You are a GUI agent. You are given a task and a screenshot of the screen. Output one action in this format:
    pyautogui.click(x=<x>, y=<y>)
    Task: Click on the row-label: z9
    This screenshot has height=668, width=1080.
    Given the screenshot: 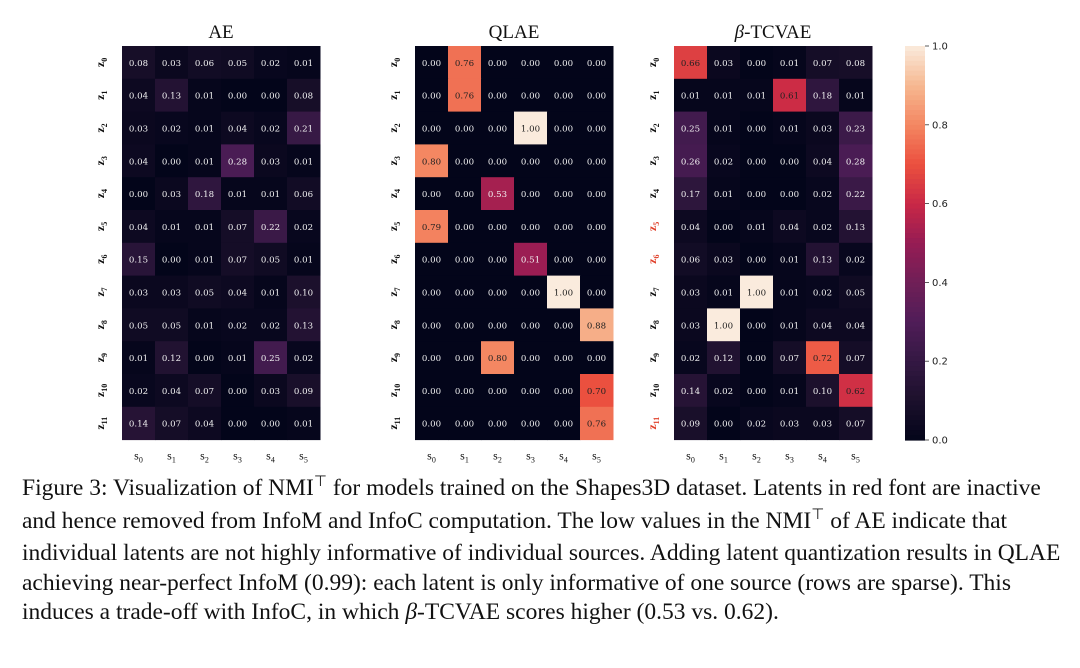 What is the action you would take?
    pyautogui.click(x=394, y=357)
    